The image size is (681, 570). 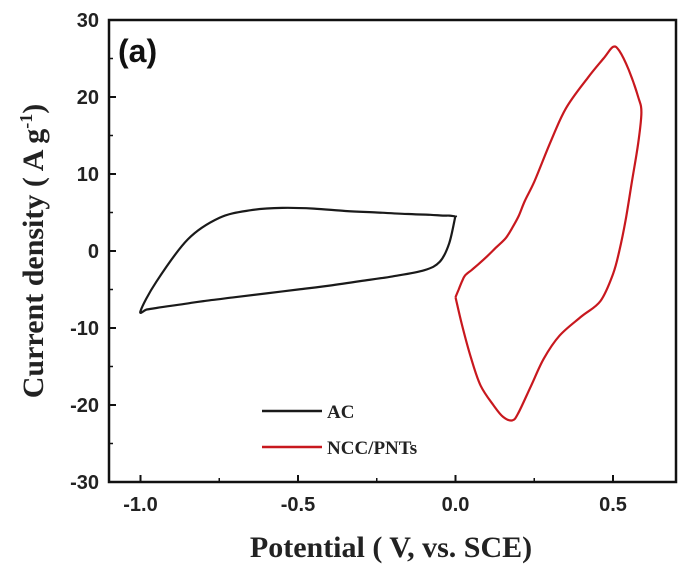 What do you see at coordinates (137, 51) in the screenshot?
I see `panel-label: (a)` at bounding box center [137, 51].